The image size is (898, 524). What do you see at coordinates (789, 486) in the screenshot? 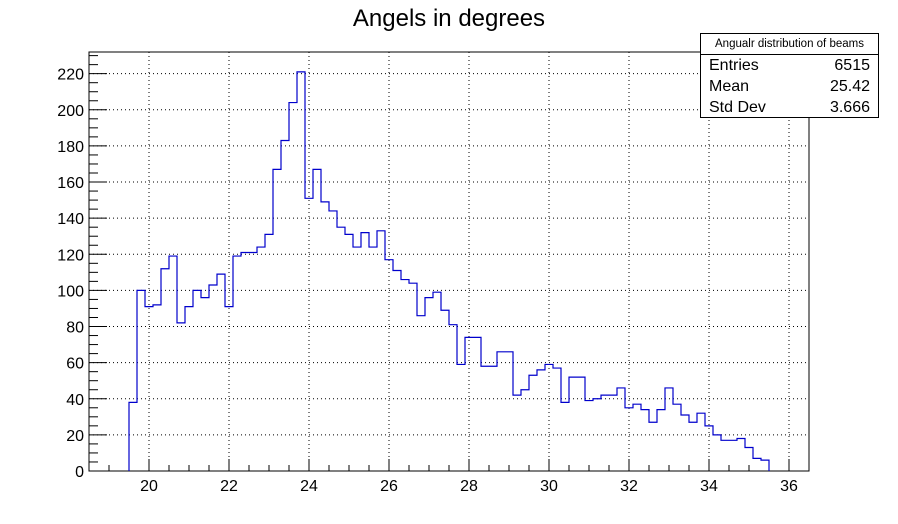
I see `x-tick-label: 36` at bounding box center [789, 486].